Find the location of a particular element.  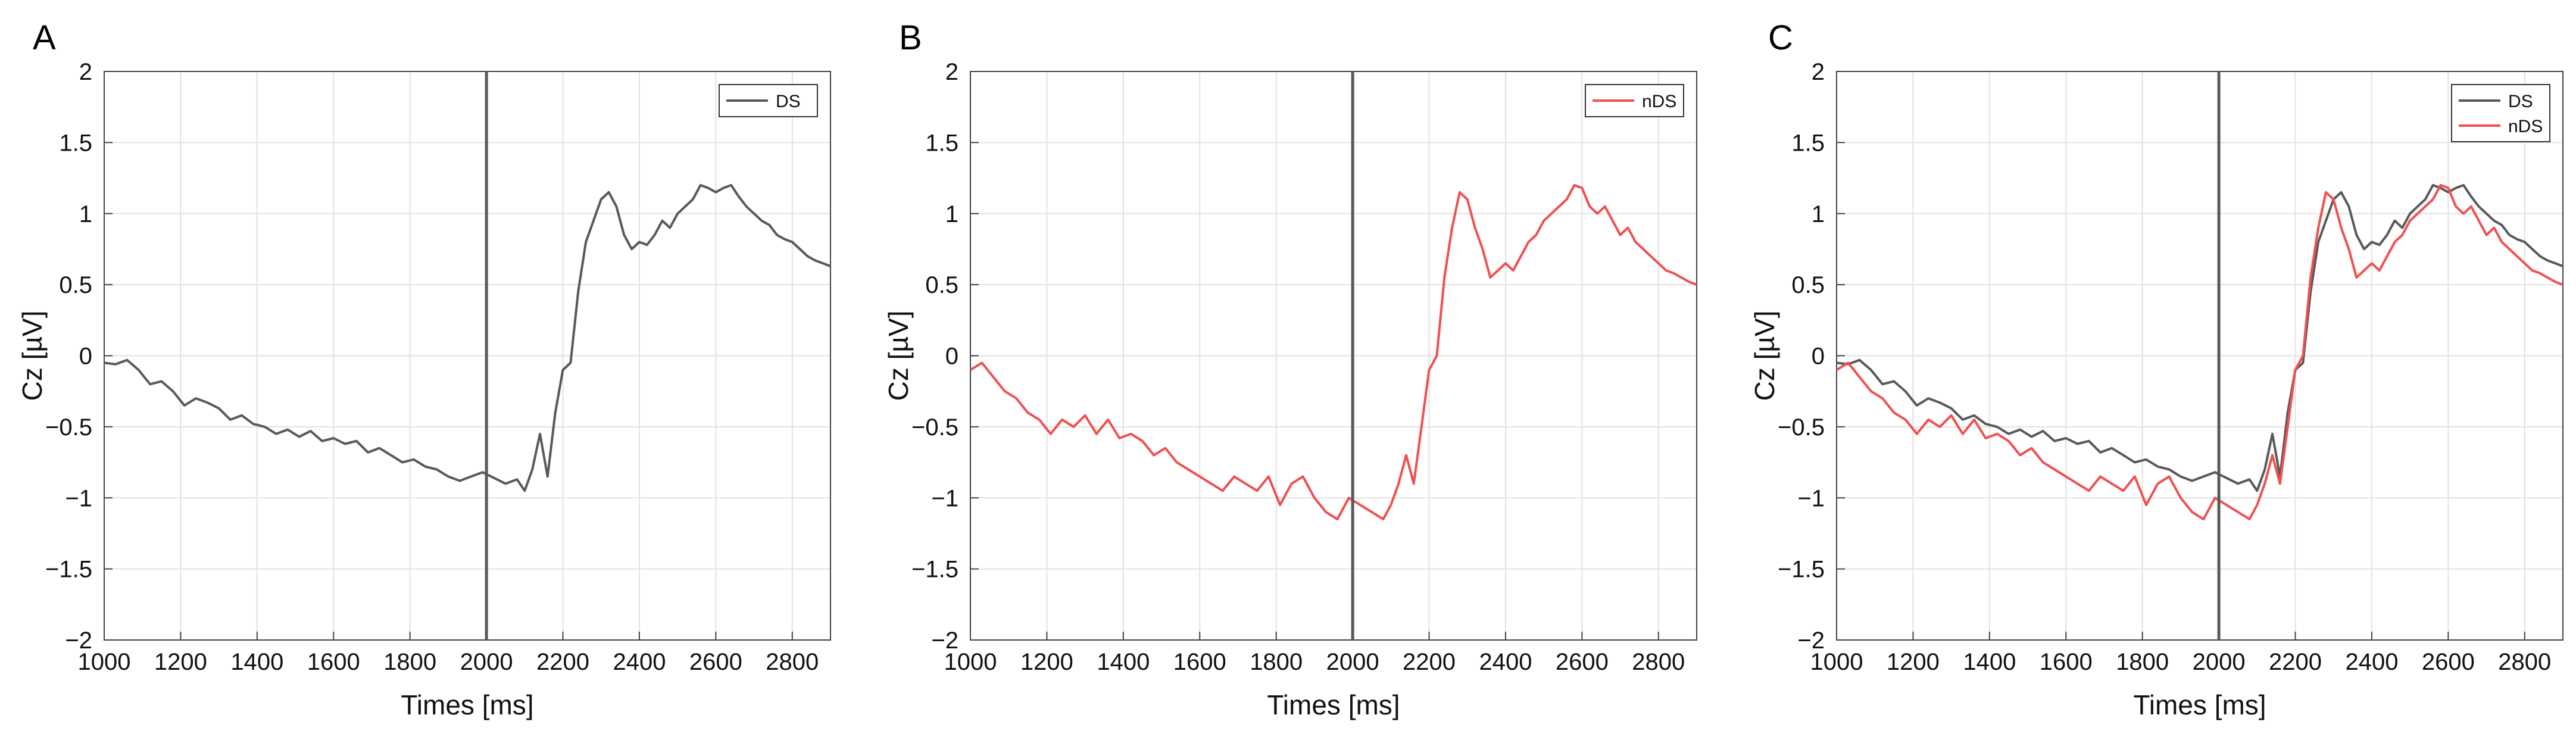

legend: DS is located at coordinates (768, 100).